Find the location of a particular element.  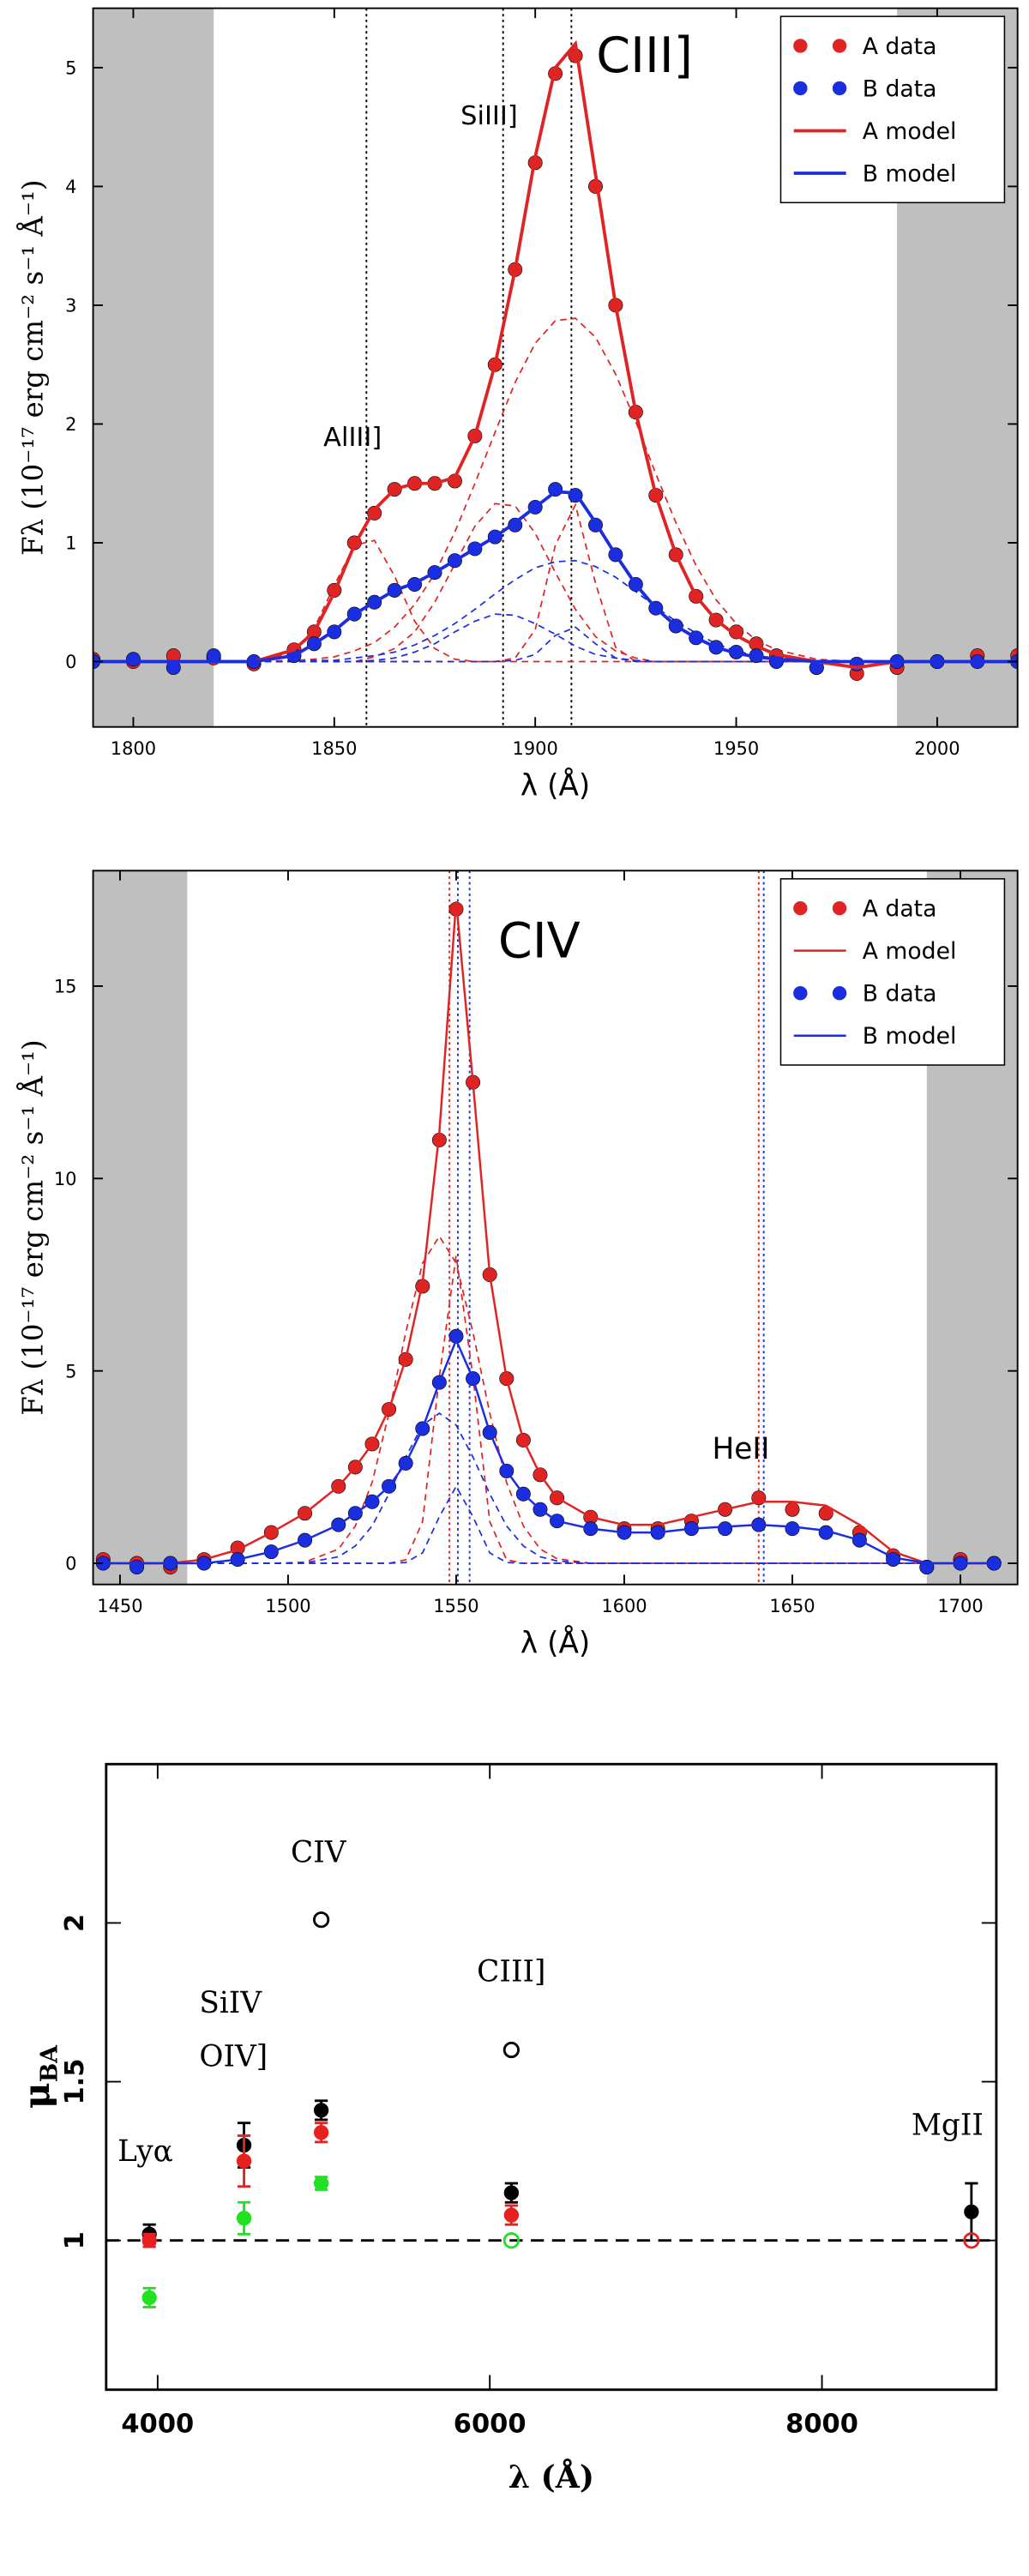

annotation: OIV] is located at coordinates (233, 2057).